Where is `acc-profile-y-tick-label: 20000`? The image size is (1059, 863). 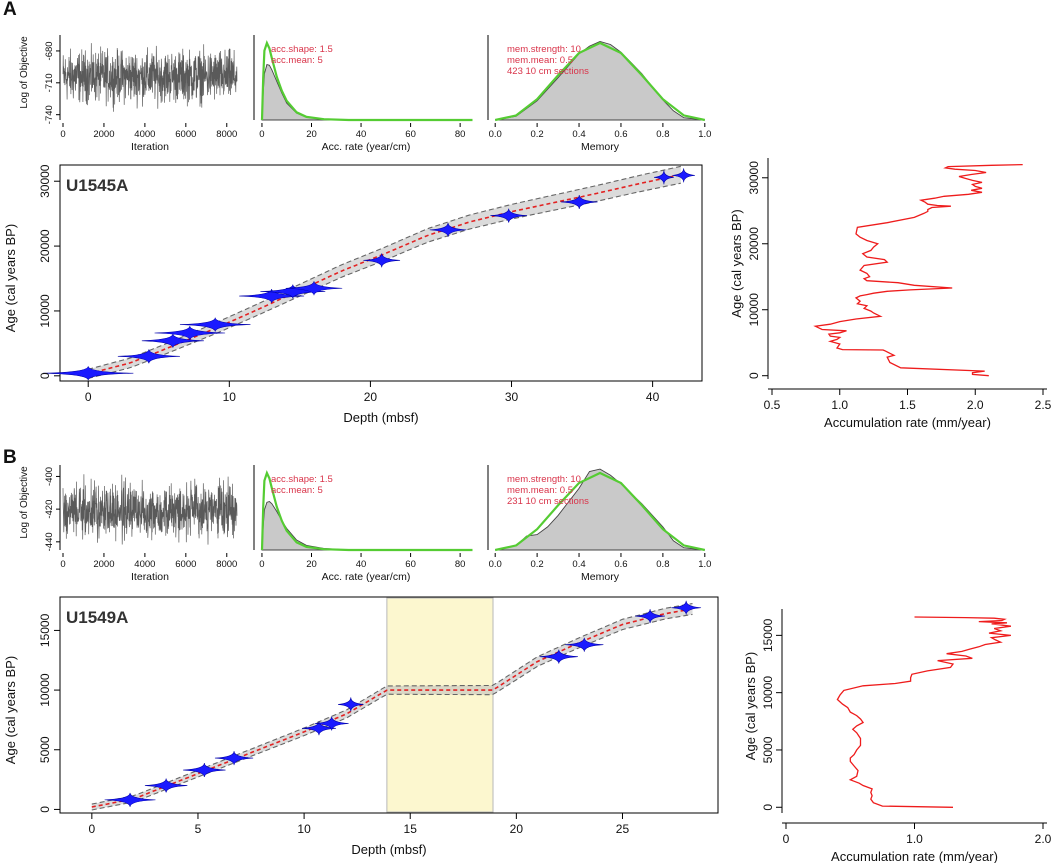 acc-profile-y-tick-label: 20000 is located at coordinates (754, 244).